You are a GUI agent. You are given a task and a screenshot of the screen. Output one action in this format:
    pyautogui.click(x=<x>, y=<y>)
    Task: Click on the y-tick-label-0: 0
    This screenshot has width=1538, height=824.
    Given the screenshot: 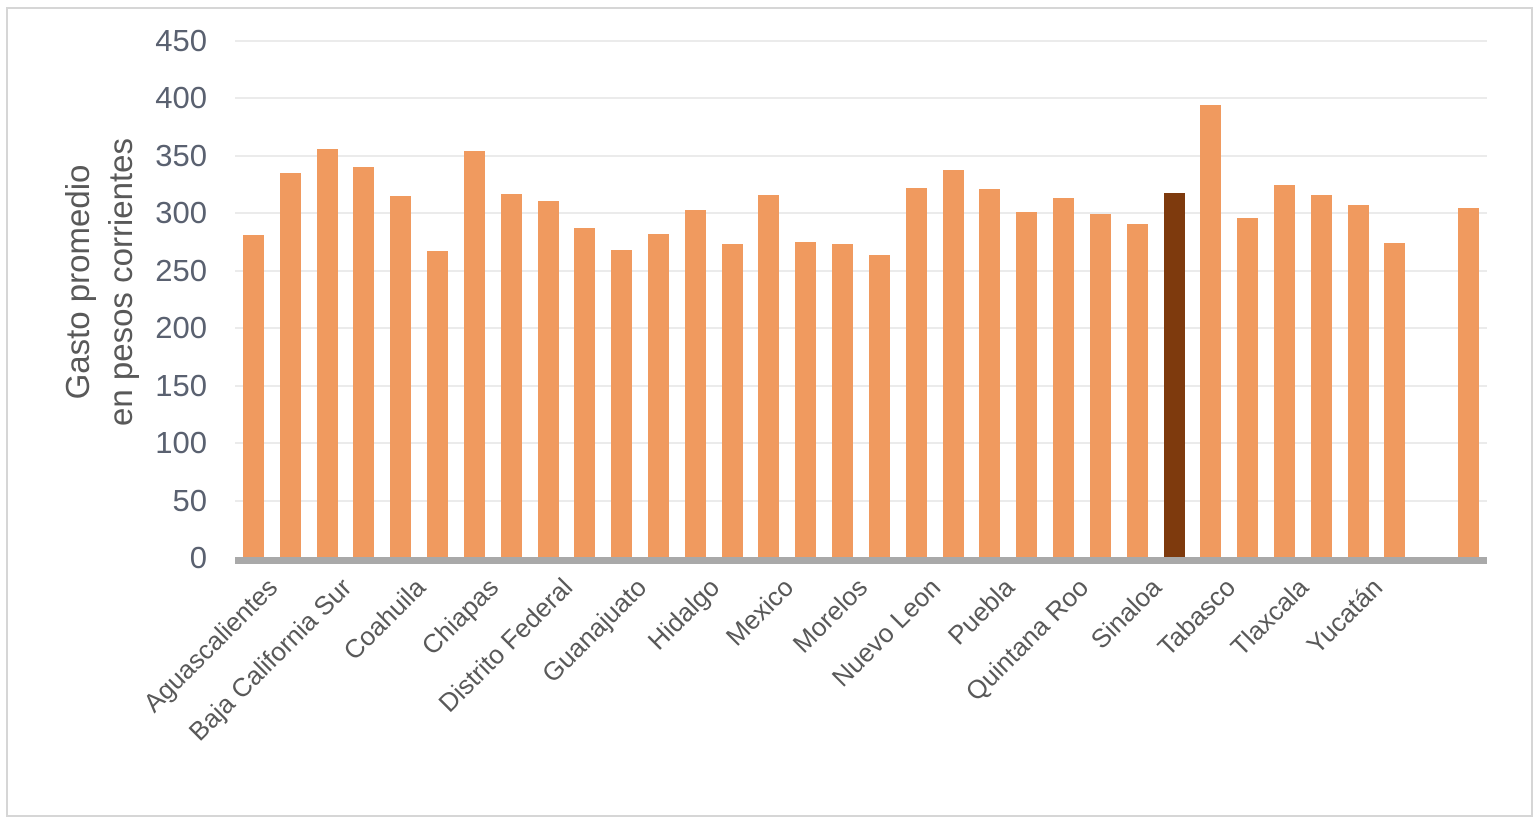 What is the action you would take?
    pyautogui.click(x=198, y=557)
    